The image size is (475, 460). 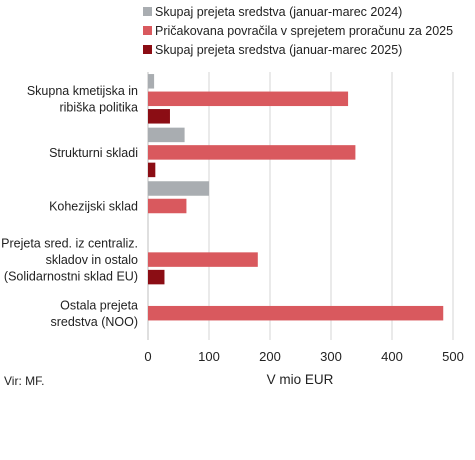 I want to click on category-label: Kohezijski sklad, so click(x=93, y=207).